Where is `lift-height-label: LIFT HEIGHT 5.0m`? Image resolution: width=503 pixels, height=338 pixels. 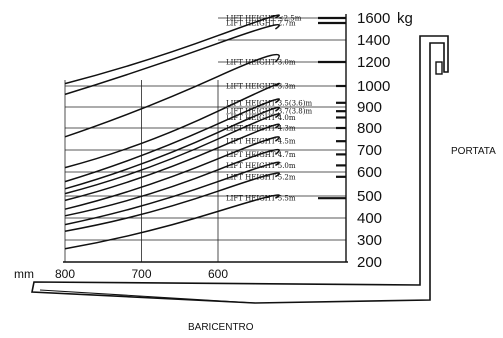 lift-height-label: LIFT HEIGHT 5.0m is located at coordinates (261, 166).